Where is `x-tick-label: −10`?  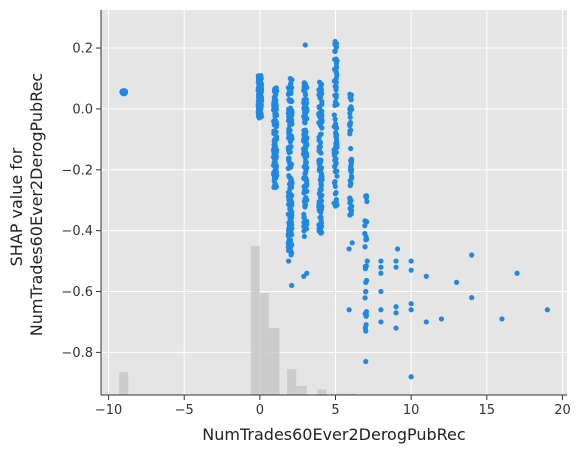
x-tick-label: −10 is located at coordinates (108, 410).